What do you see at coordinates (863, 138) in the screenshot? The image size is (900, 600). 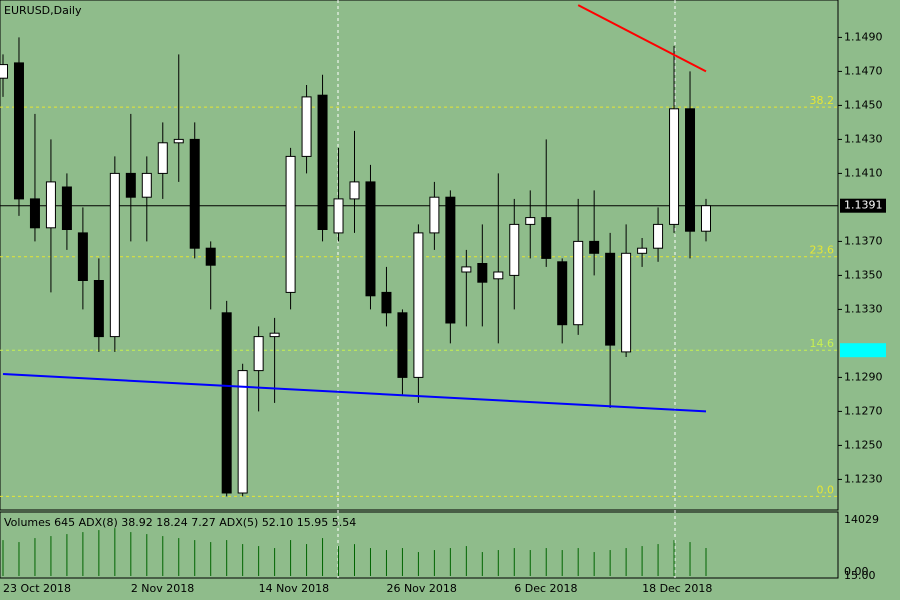 I see `y-tick-label: 1.1430` at bounding box center [863, 138].